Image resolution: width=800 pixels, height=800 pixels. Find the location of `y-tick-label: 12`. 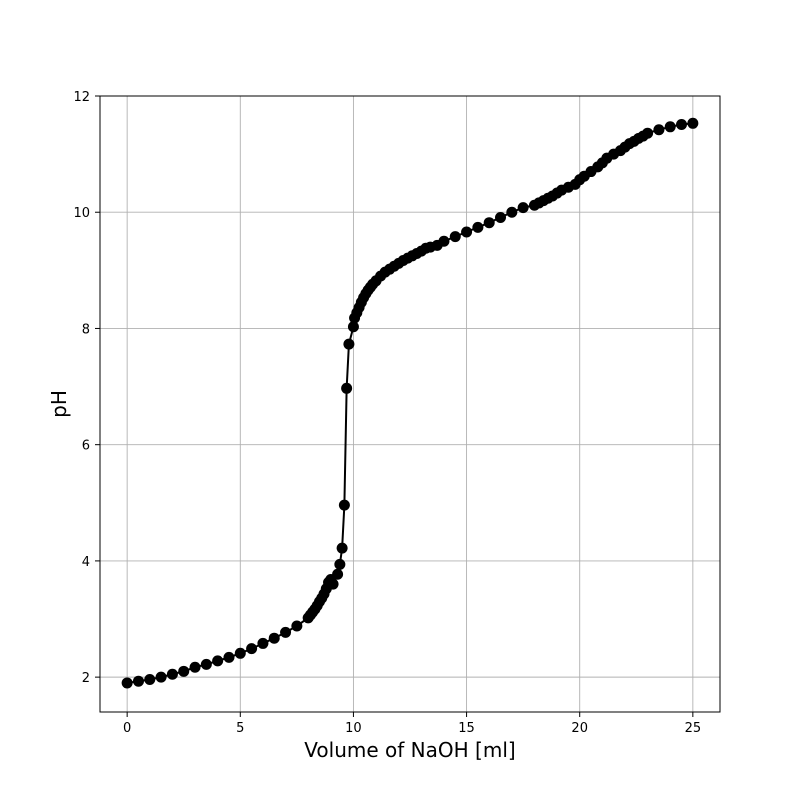

y-tick-label: 12 is located at coordinates (81, 97).